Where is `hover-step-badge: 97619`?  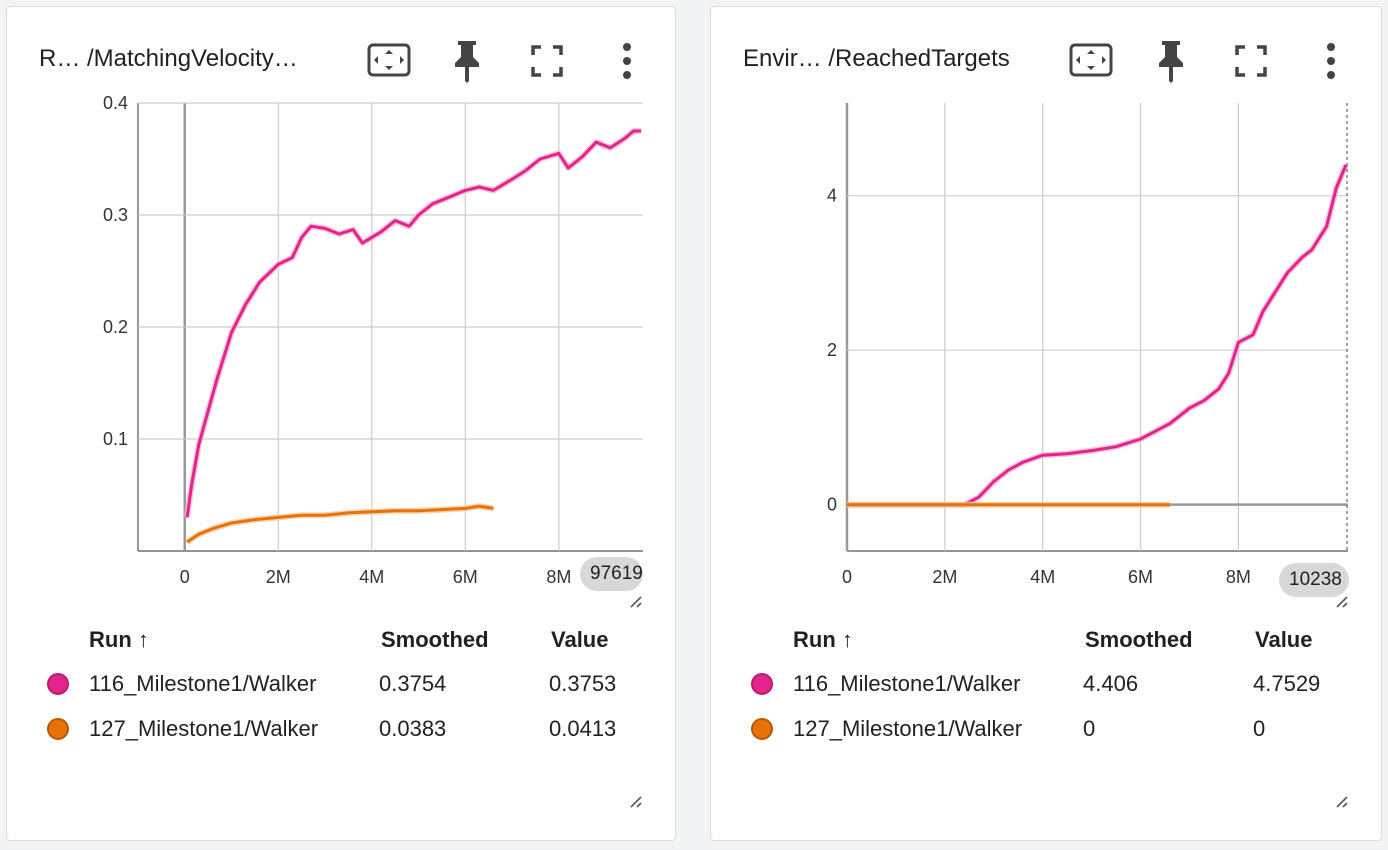
hover-step-badge: 97619 is located at coordinates (611, 574).